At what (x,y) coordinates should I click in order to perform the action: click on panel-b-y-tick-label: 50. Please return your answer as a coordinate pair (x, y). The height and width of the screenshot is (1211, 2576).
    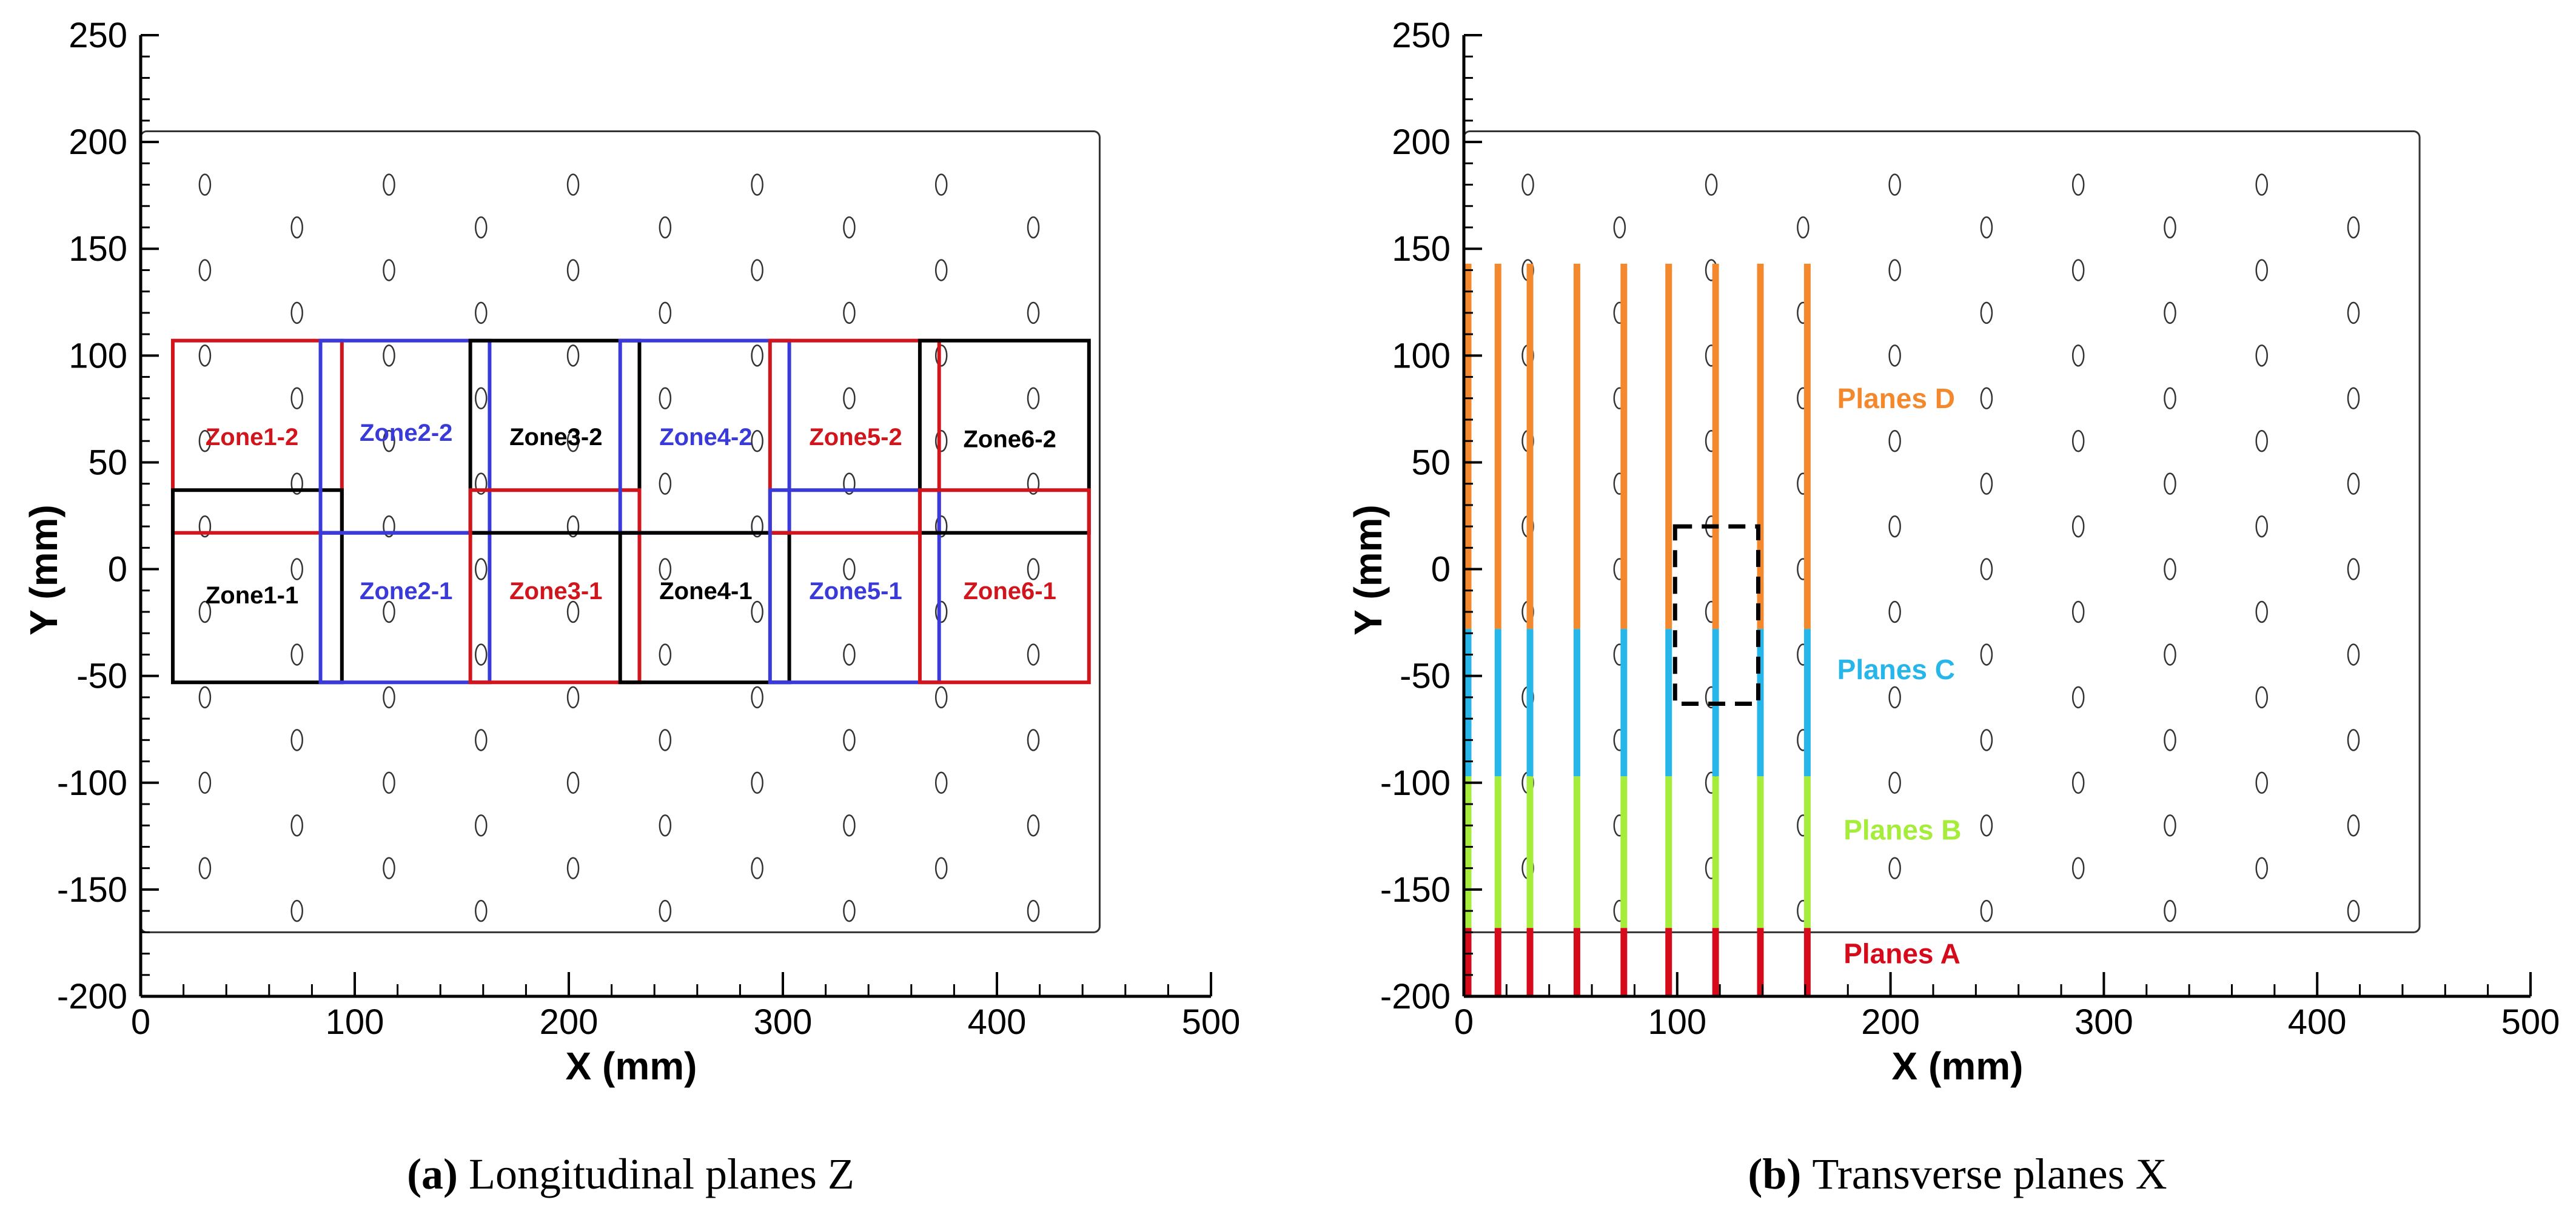
    Looking at the image, I should click on (1431, 462).